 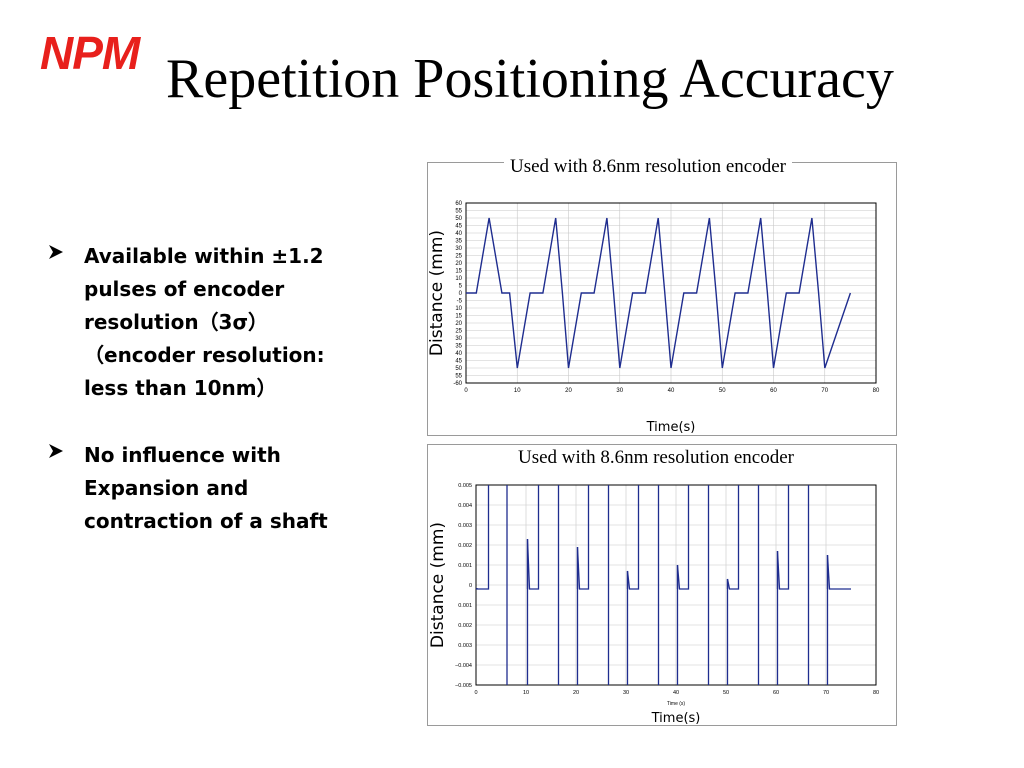 What do you see at coordinates (176, 322) in the screenshot?
I see `bullet-line: resolution（3σ）` at bounding box center [176, 322].